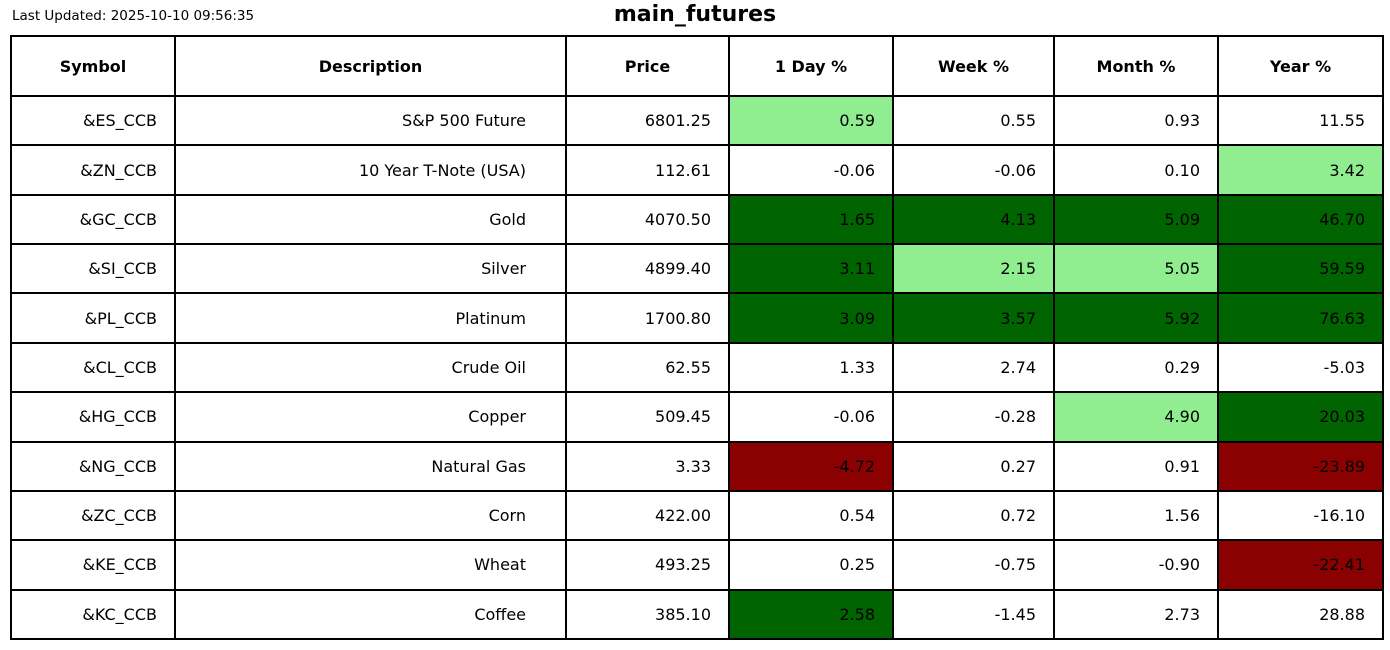  Describe the element at coordinates (93, 417) in the screenshot. I see `cell-symbol: &HG_CCB` at that location.